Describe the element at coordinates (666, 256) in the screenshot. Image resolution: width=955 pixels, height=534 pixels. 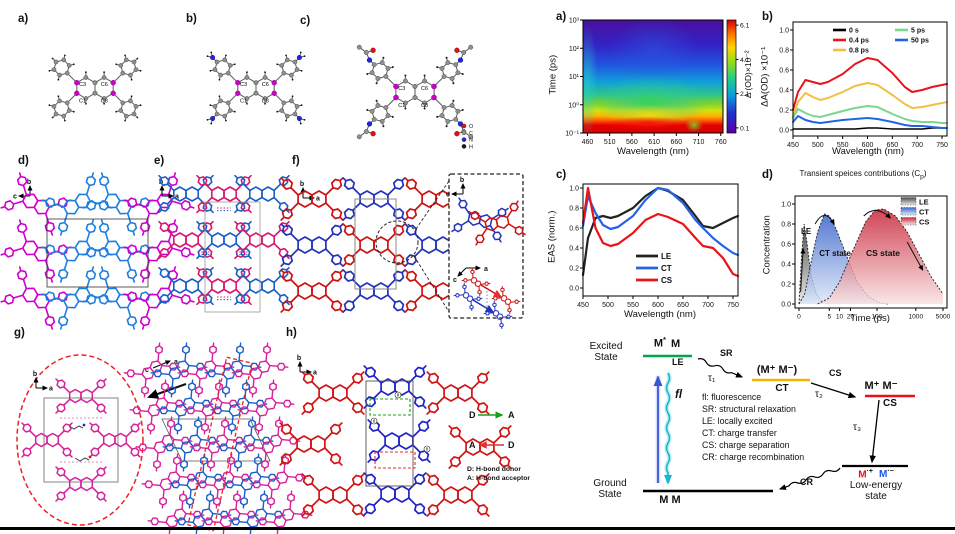
I see `legend-label-LE: LE` at that location.